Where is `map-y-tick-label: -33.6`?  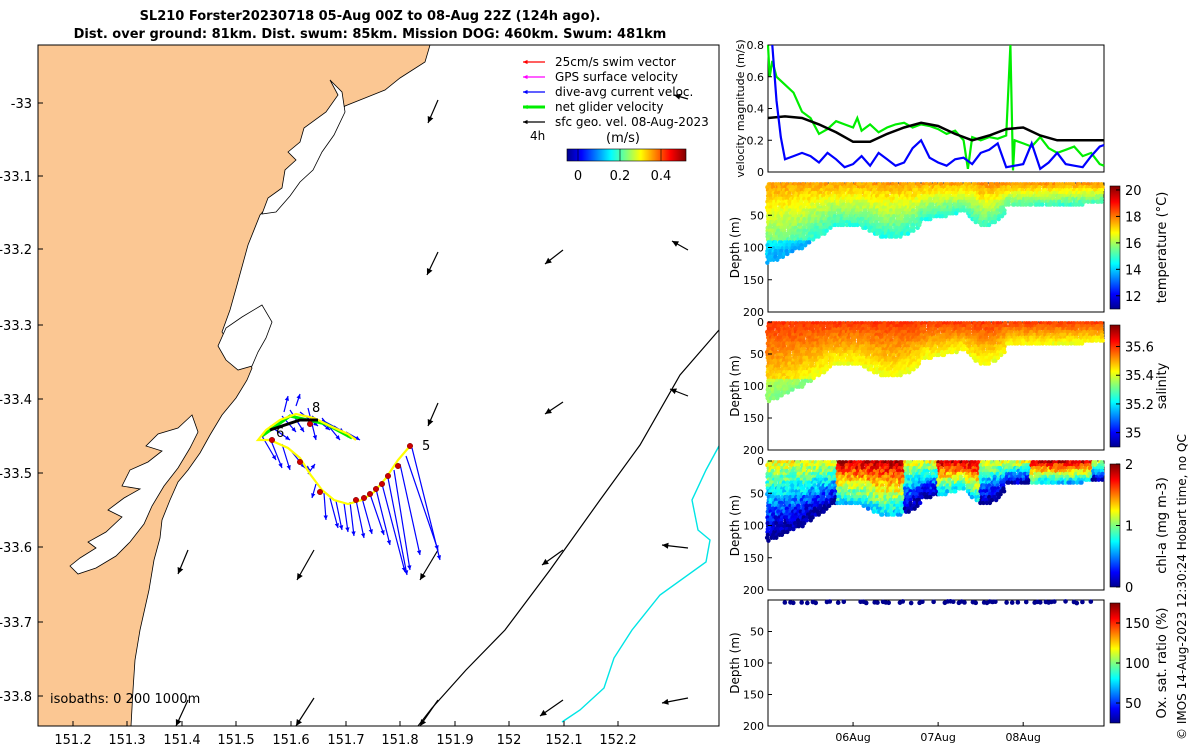
map-y-tick-label: -33.6 is located at coordinates (16, 548).